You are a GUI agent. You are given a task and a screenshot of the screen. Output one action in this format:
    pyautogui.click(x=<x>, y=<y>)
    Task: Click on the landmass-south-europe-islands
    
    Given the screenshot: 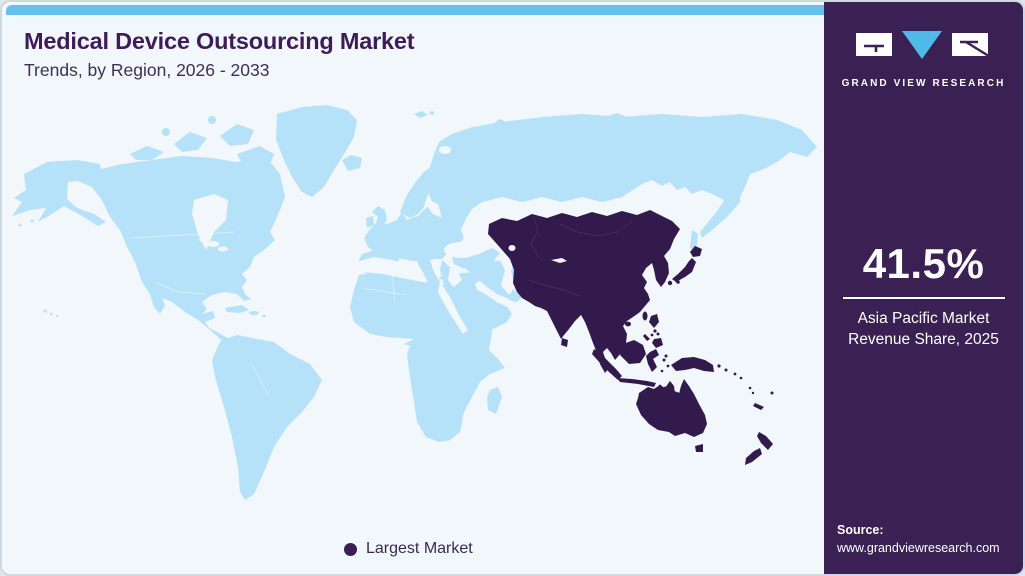 What is the action you would take?
    pyautogui.click(x=435, y=276)
    